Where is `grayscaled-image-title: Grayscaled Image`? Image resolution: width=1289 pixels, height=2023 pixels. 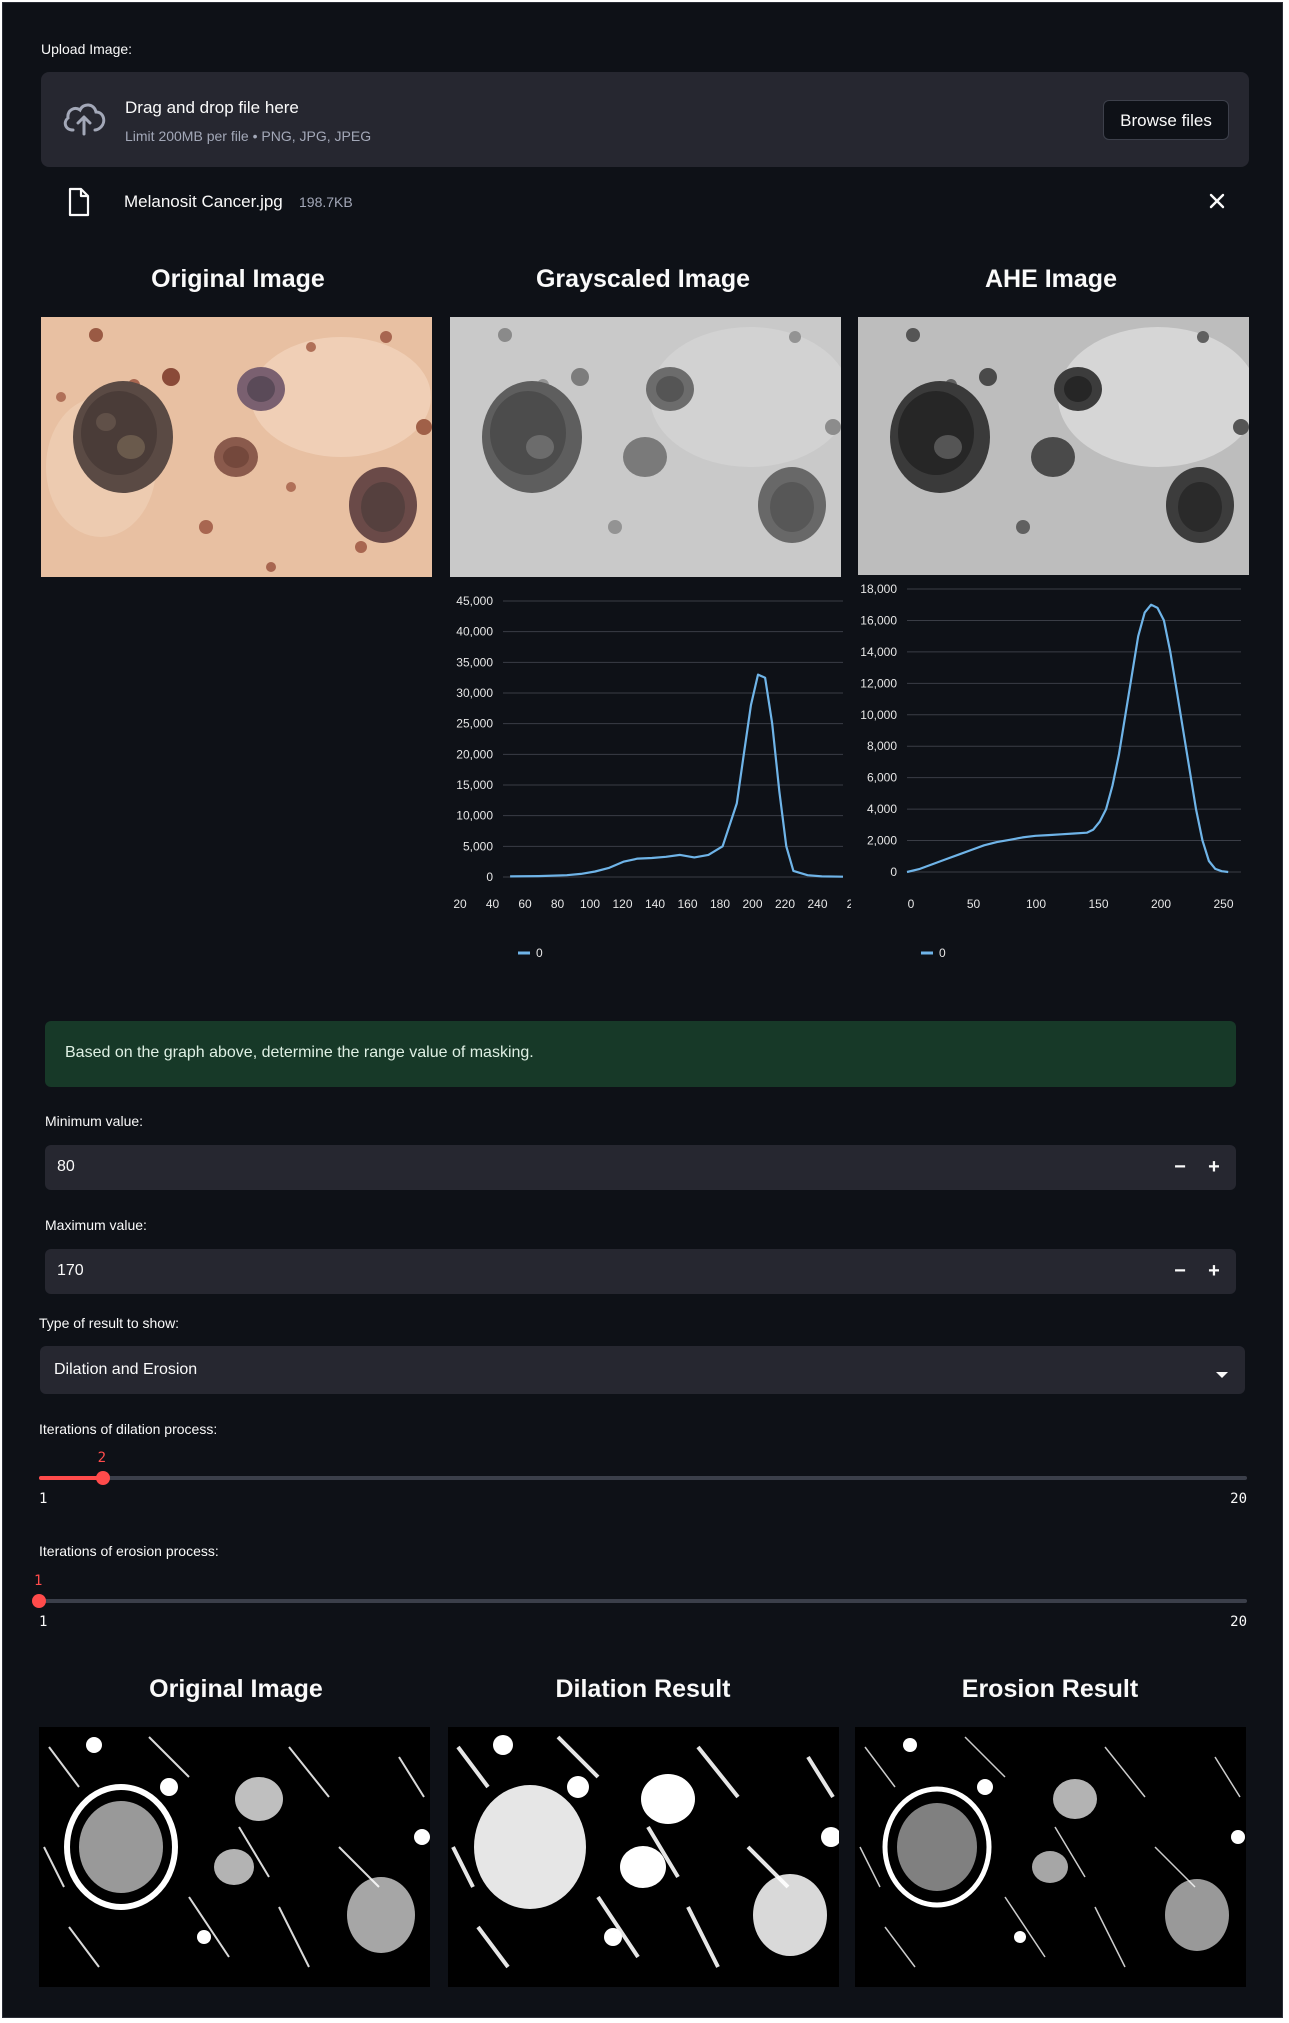 grayscaled-image-title: Grayscaled Image is located at coordinates (642, 279).